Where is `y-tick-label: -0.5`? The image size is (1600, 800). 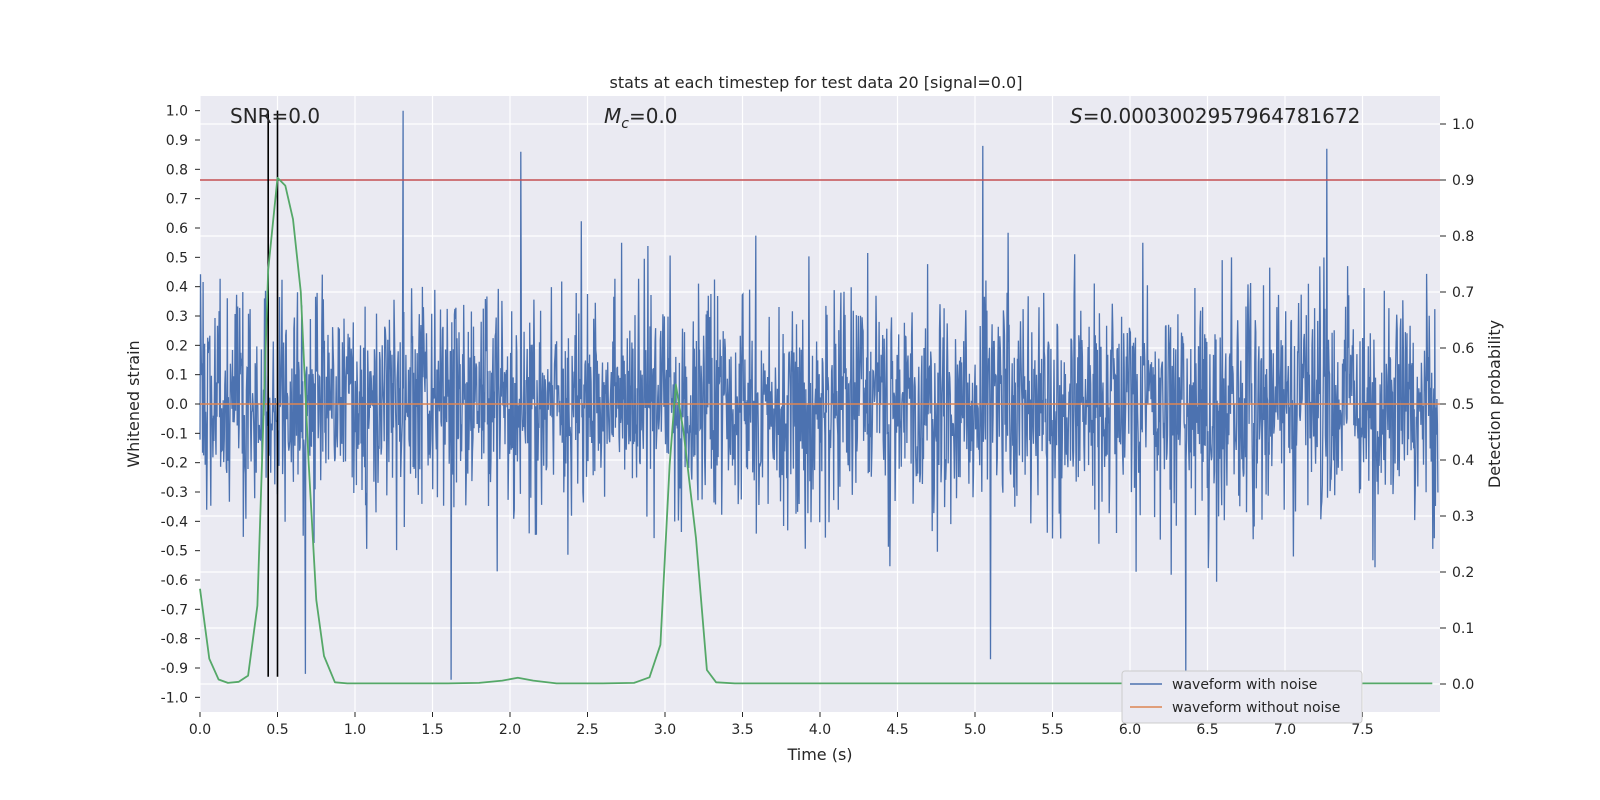
y-tick-label: -0.5 is located at coordinates (174, 552).